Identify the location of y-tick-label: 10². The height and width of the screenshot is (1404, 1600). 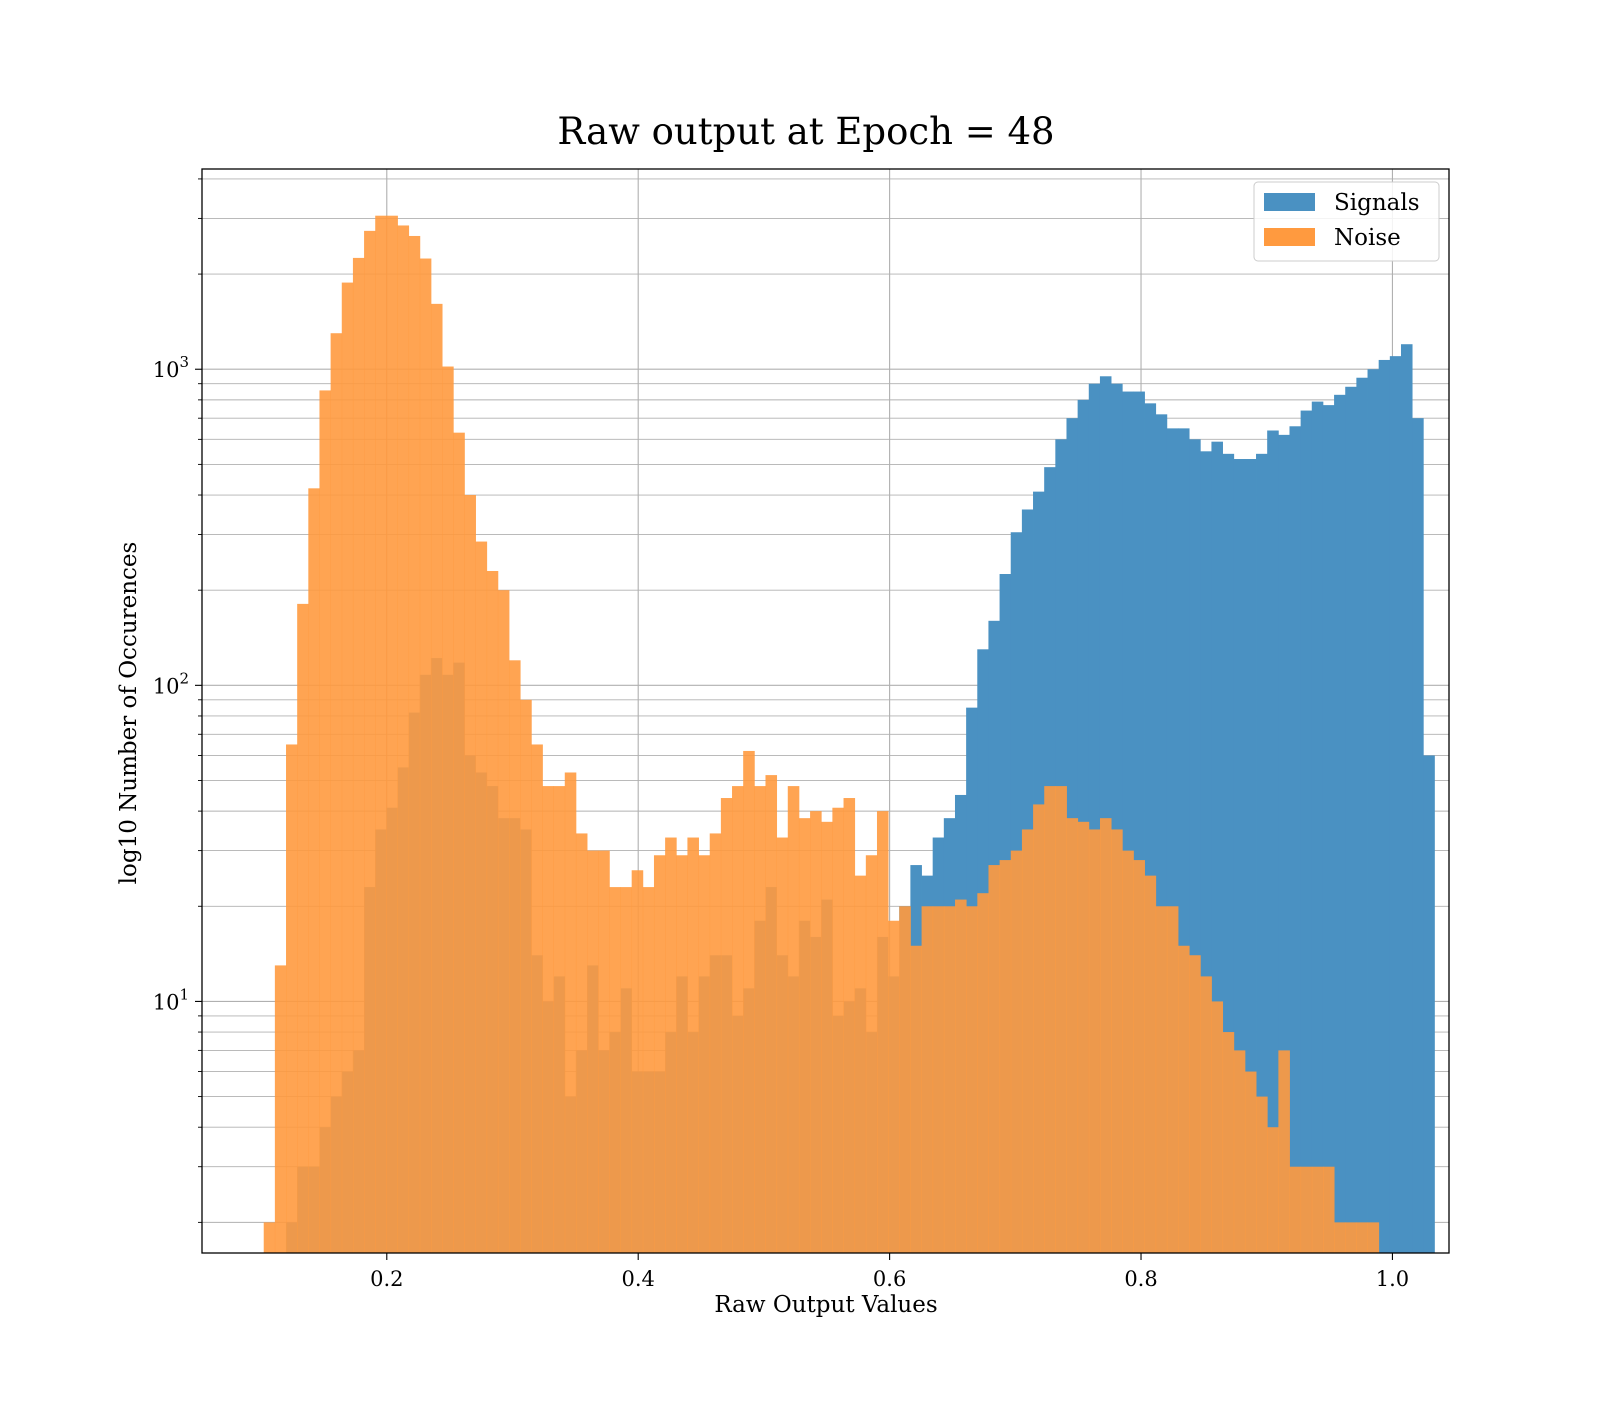
(171, 683).